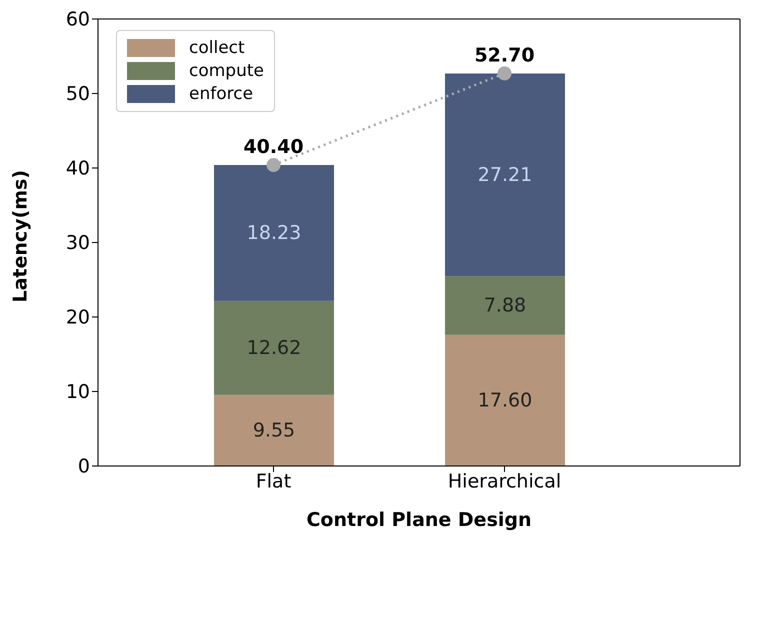 The height and width of the screenshot is (625, 758). What do you see at coordinates (78, 169) in the screenshot?
I see `y-tick-label: 40` at bounding box center [78, 169].